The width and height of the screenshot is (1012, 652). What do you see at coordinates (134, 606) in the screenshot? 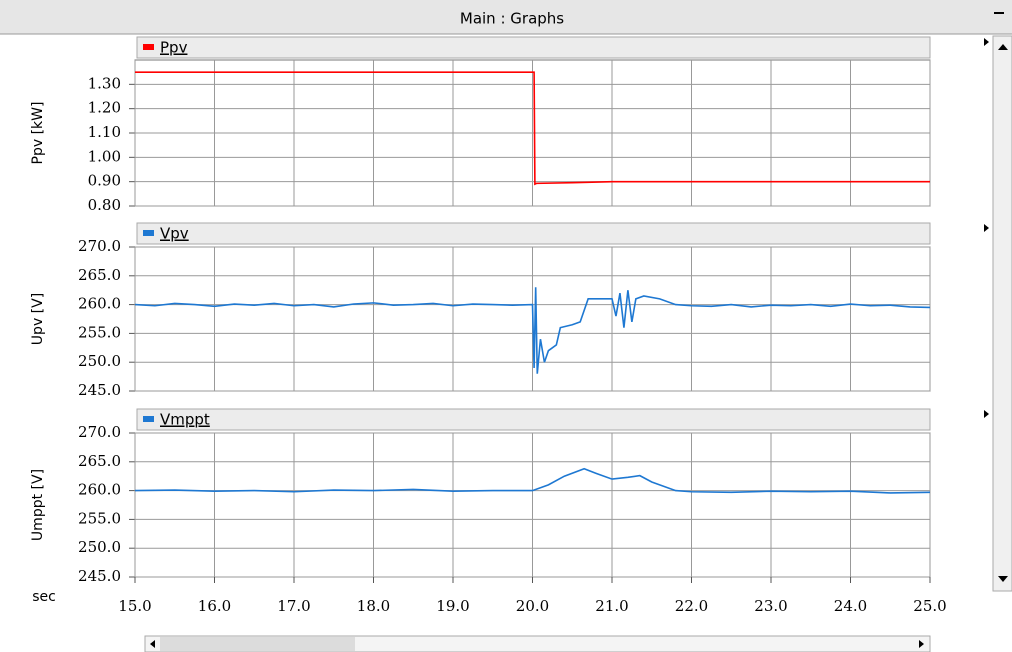
I see `x-tick-label: 15.0` at bounding box center [134, 606].